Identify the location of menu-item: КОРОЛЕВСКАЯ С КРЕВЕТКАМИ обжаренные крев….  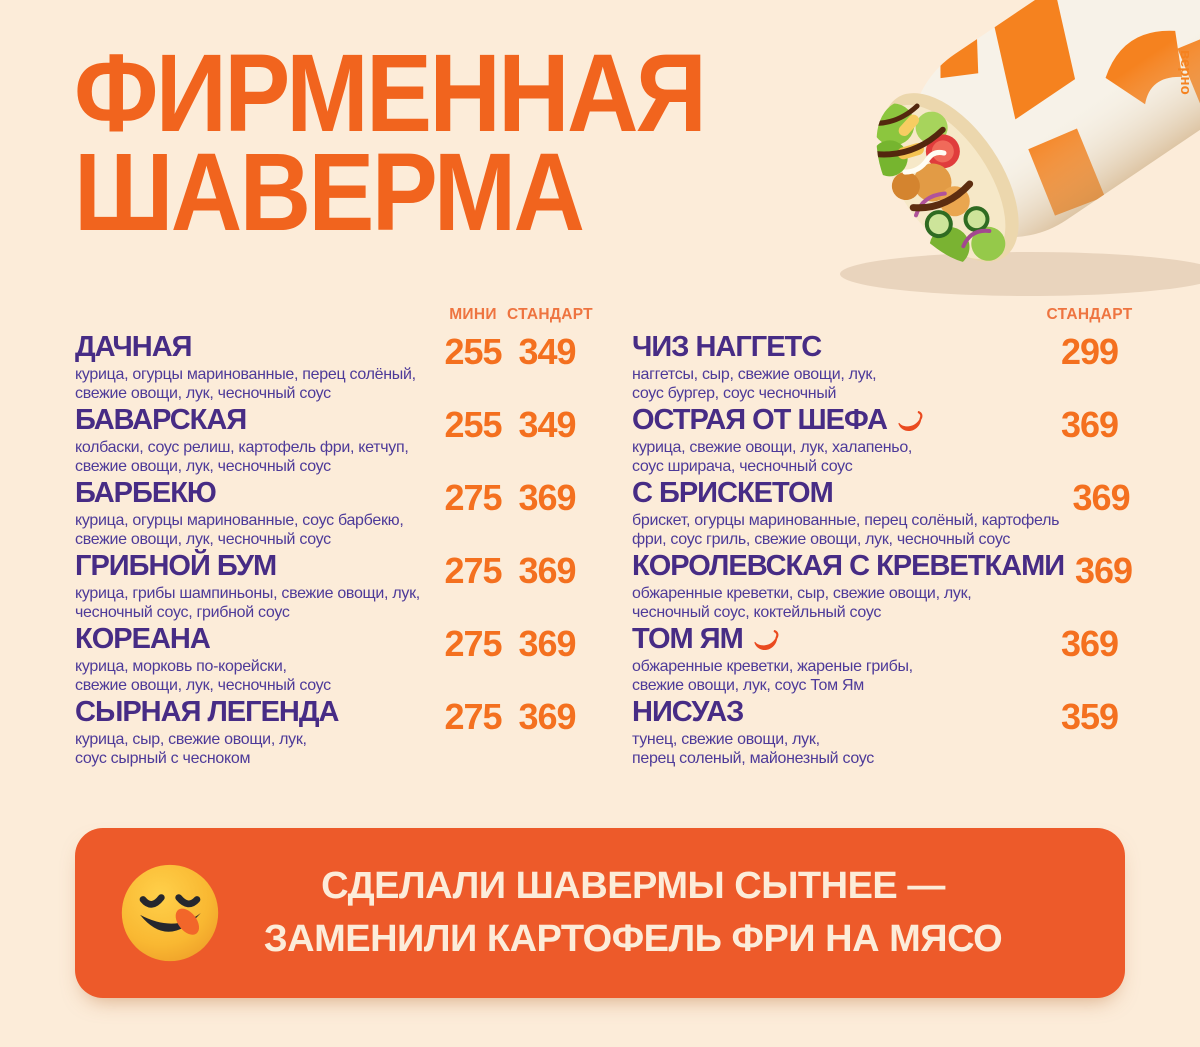
(884, 587).